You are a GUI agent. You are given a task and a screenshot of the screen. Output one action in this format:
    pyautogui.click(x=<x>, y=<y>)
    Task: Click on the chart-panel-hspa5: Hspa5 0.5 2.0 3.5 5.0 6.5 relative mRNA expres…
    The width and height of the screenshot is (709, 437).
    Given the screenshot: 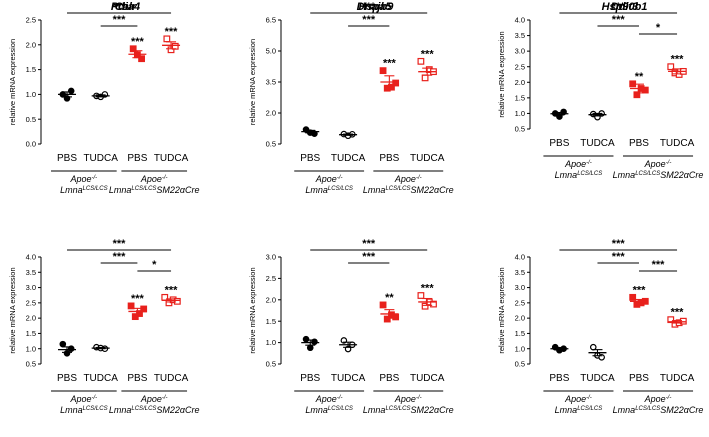 What is the action you would take?
    pyautogui.click(x=351, y=98)
    